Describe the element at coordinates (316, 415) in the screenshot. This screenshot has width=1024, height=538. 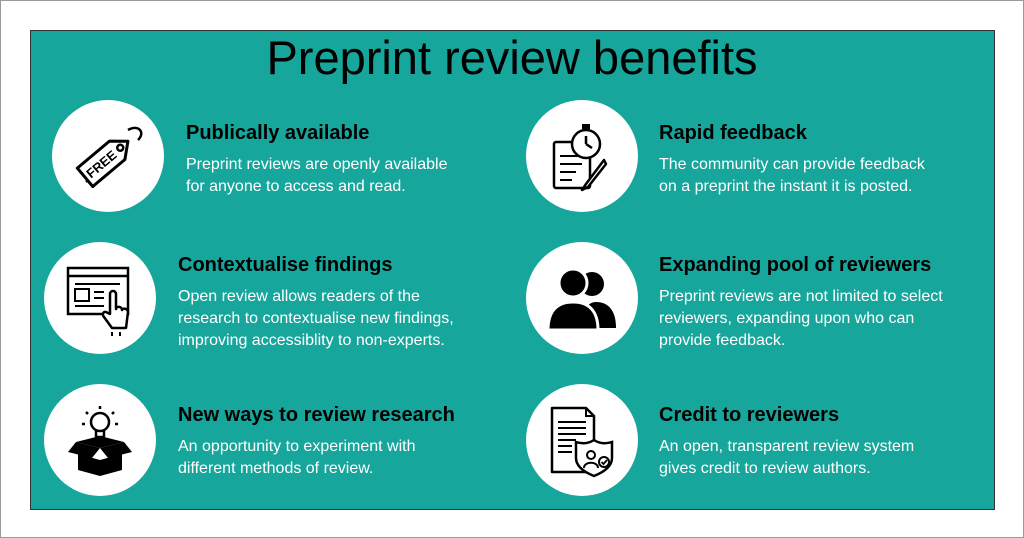
I see `item-title-new-ways: New ways to review research` at that location.